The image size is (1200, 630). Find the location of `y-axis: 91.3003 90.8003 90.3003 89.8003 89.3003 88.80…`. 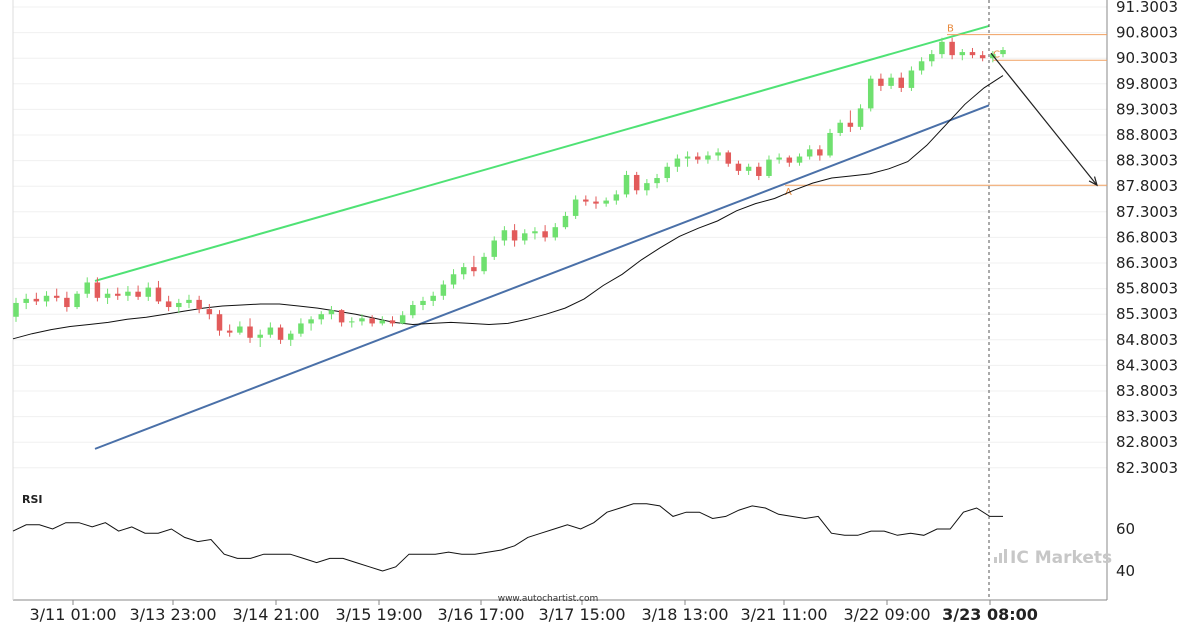

y-axis: 91.3003 90.8003 90.3003 89.8003 89.3003 88.80… is located at coordinates (1147, 238).